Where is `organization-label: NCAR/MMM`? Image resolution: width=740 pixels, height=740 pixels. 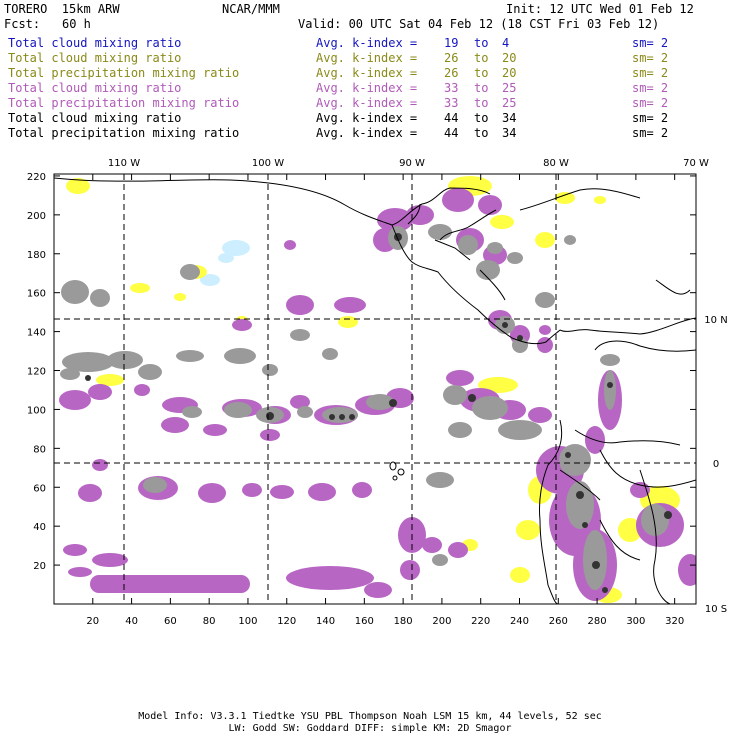 organization-label: NCAR/MMM is located at coordinates (251, 9).